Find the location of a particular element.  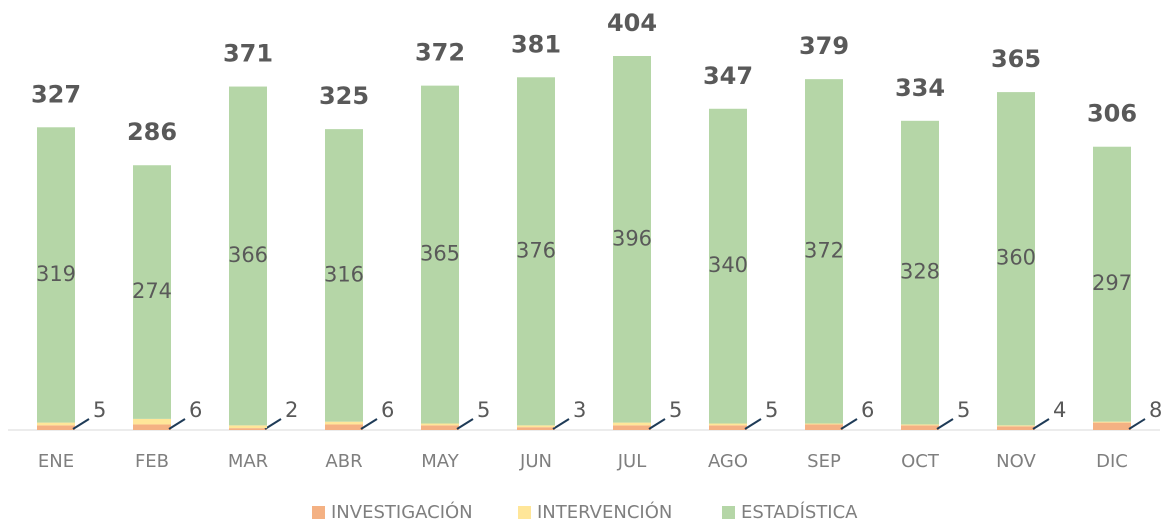

total-label: 372 is located at coordinates (440, 53).